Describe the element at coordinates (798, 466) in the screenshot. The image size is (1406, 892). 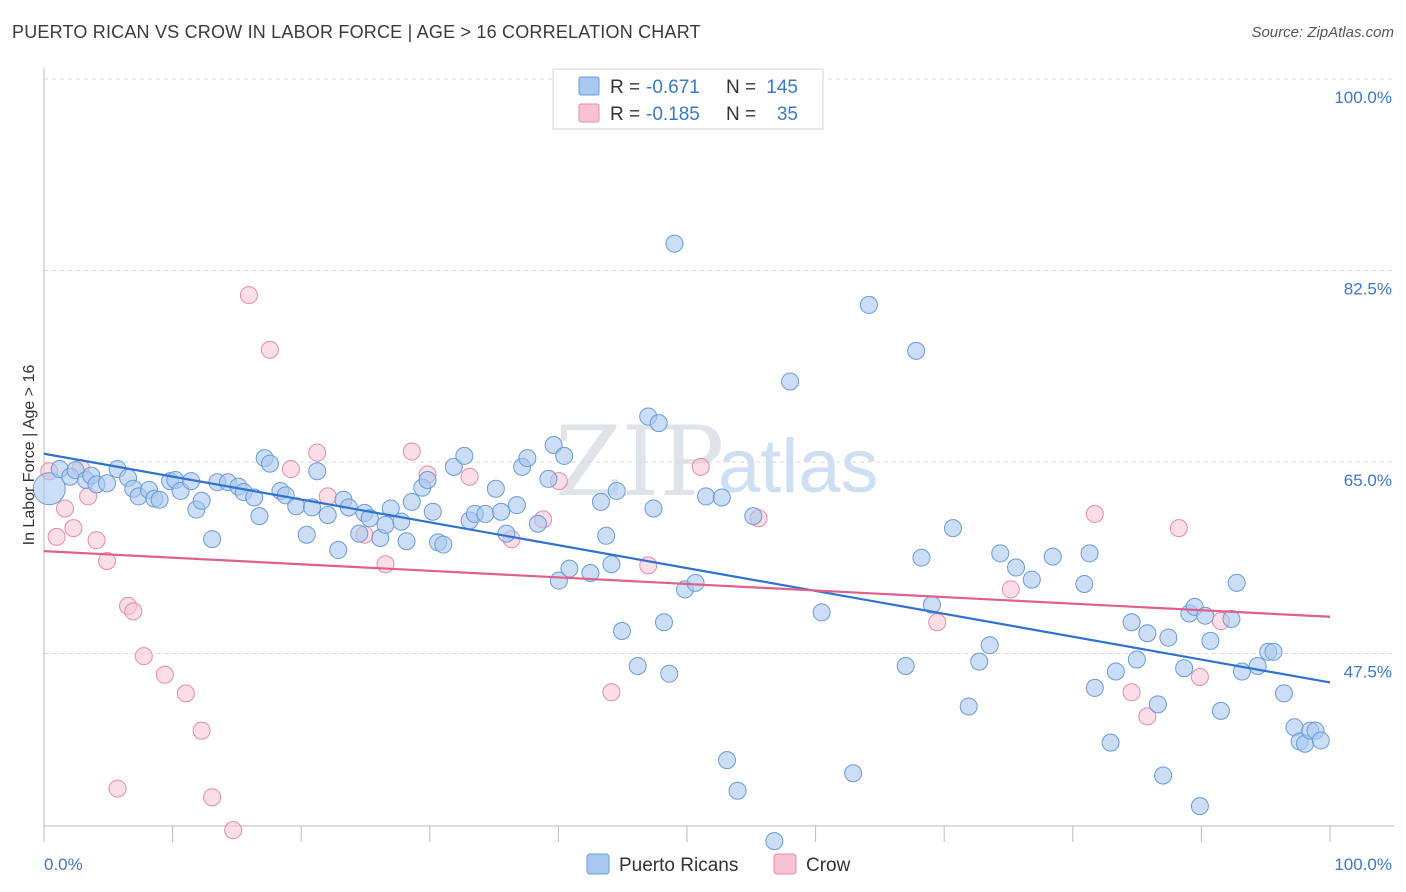
I see `watermark-atlas: atlas` at that location.